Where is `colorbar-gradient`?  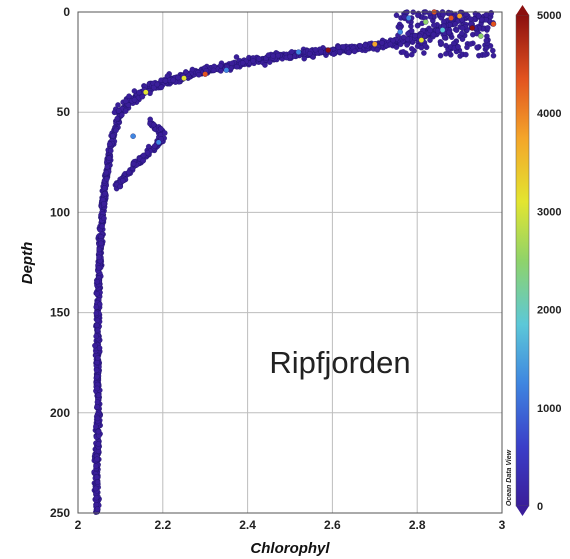 colorbar-gradient is located at coordinates (522, 260).